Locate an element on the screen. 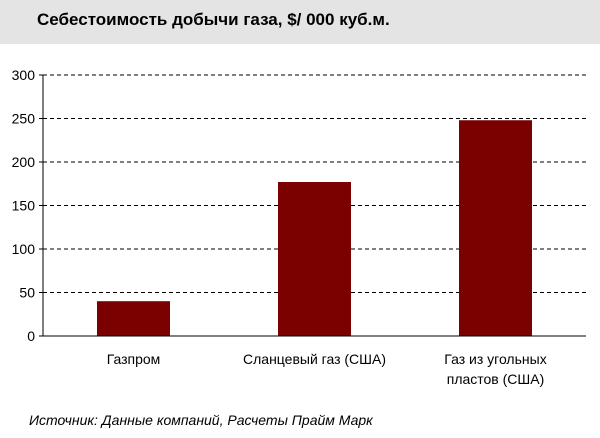 The width and height of the screenshot is (600, 438). title-band is located at coordinates (300, 22).